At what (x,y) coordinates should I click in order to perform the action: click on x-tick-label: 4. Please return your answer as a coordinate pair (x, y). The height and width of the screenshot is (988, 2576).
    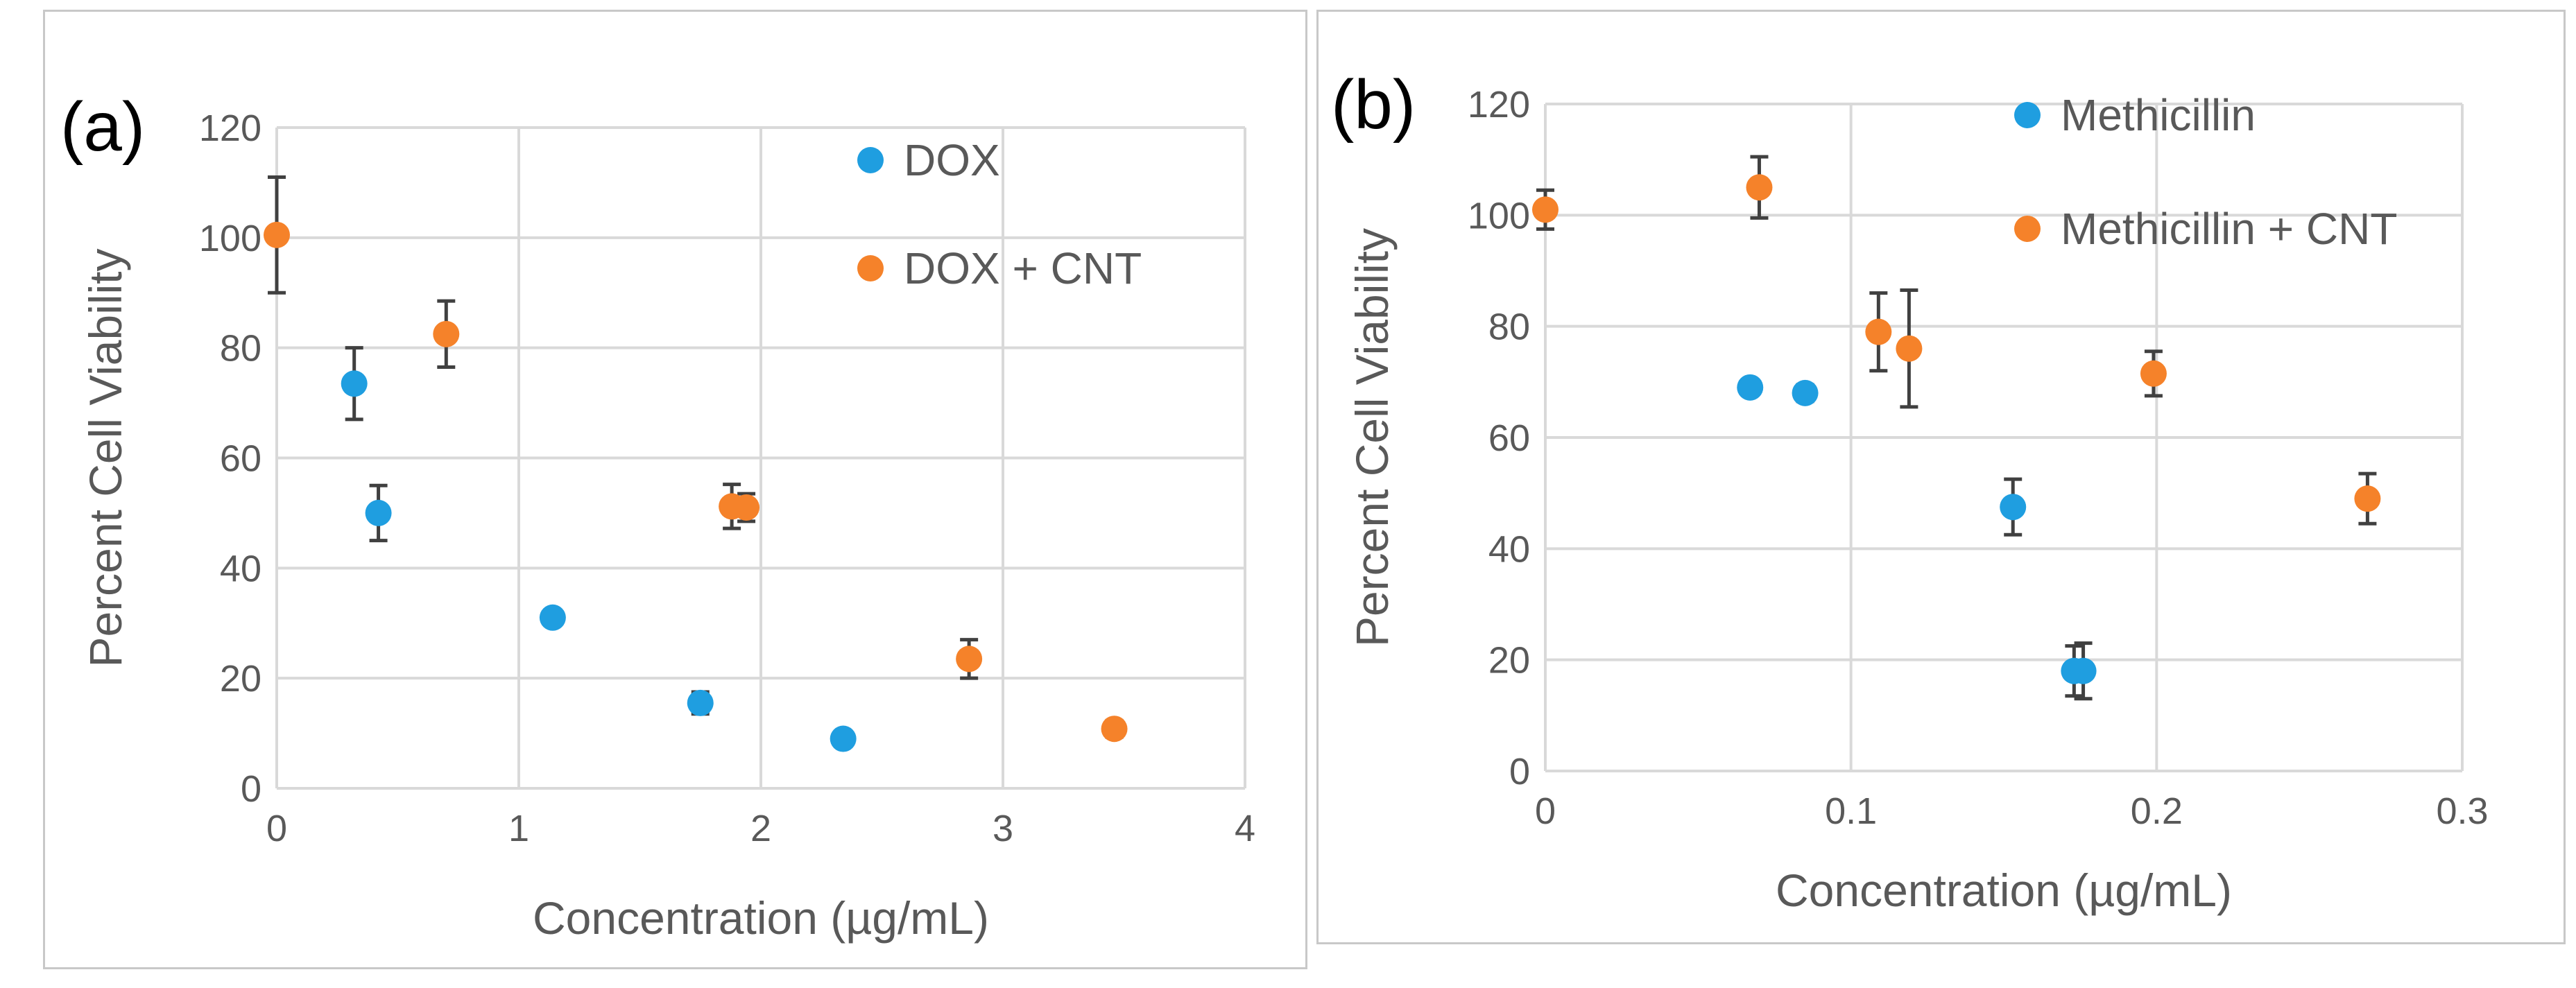
    Looking at the image, I should click on (1245, 828).